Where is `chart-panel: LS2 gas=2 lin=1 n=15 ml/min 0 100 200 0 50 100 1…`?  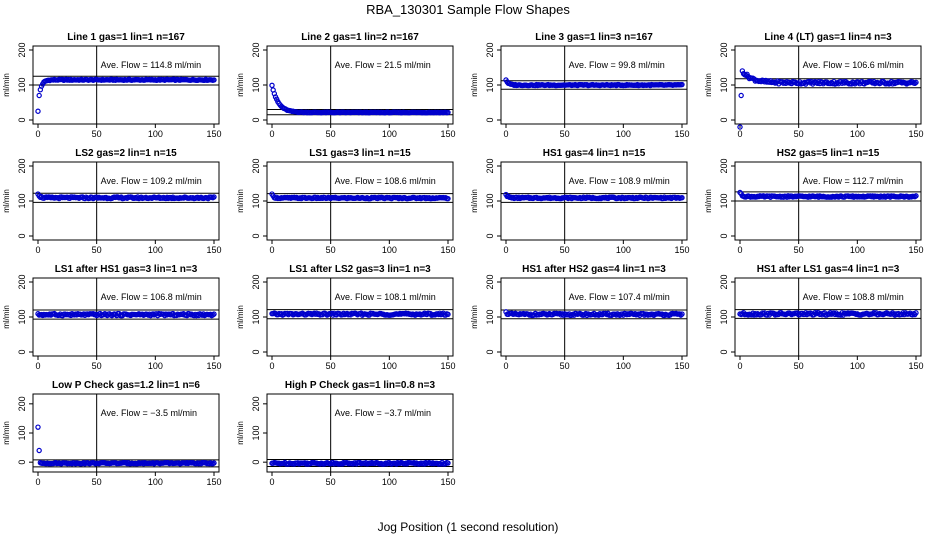
chart-panel: LS2 gas=2 lin=1 n=15 ml/min 0 100 200 0 50 100 1… is located at coordinates (112, 201).